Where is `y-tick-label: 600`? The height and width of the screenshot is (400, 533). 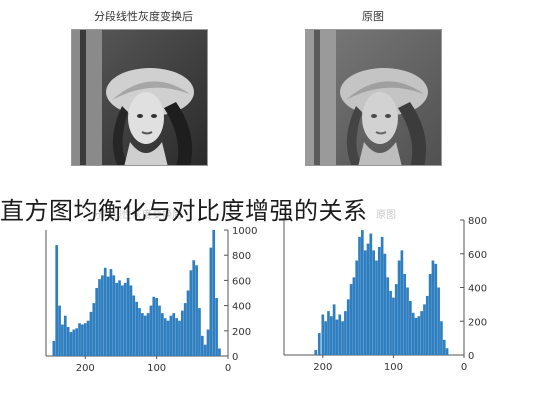
y-tick-label: 600 is located at coordinates (241, 281).